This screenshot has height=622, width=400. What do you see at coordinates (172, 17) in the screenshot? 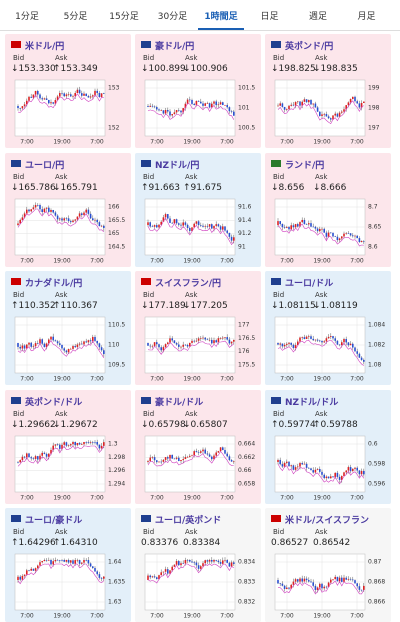
I see `tab: 30分足` at bounding box center [172, 17].